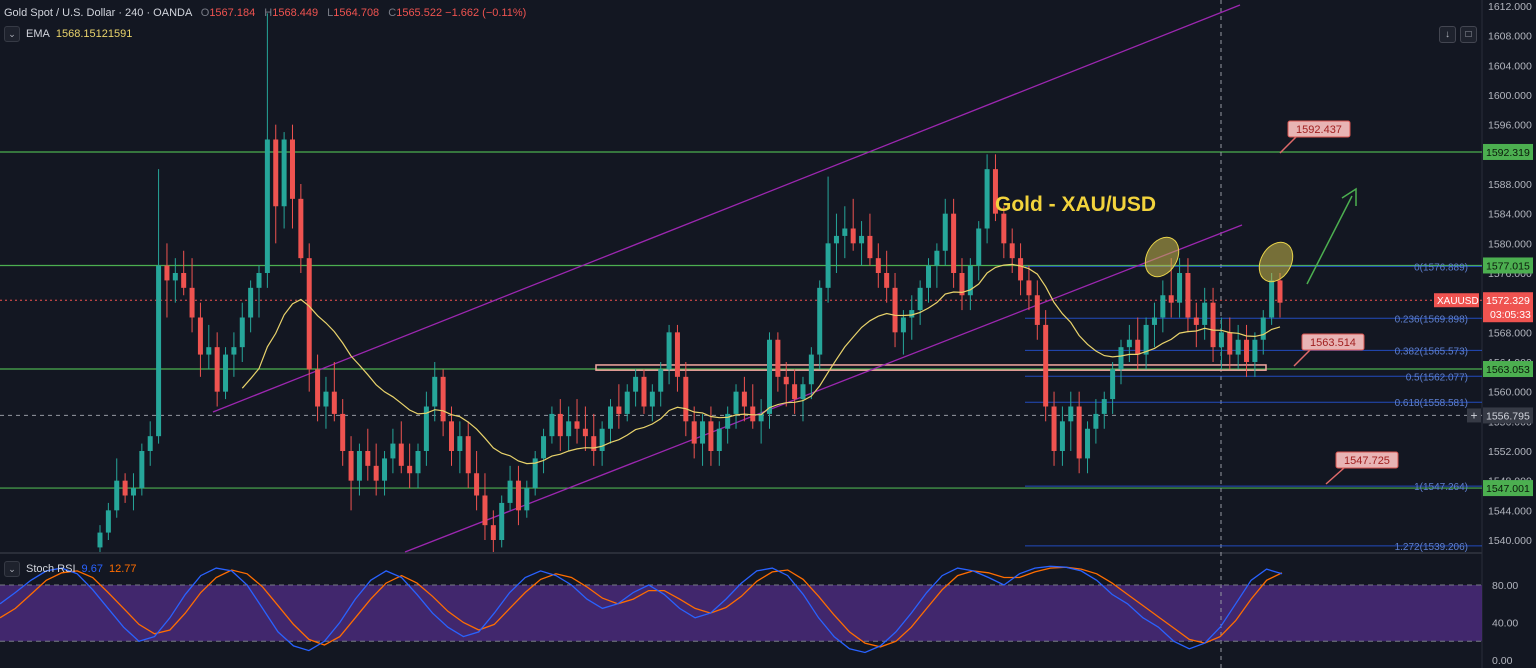 This screenshot has width=1536, height=668. What do you see at coordinates (1510, 452) in the screenshot?
I see `price-tick-label: 1552.000` at bounding box center [1510, 452].